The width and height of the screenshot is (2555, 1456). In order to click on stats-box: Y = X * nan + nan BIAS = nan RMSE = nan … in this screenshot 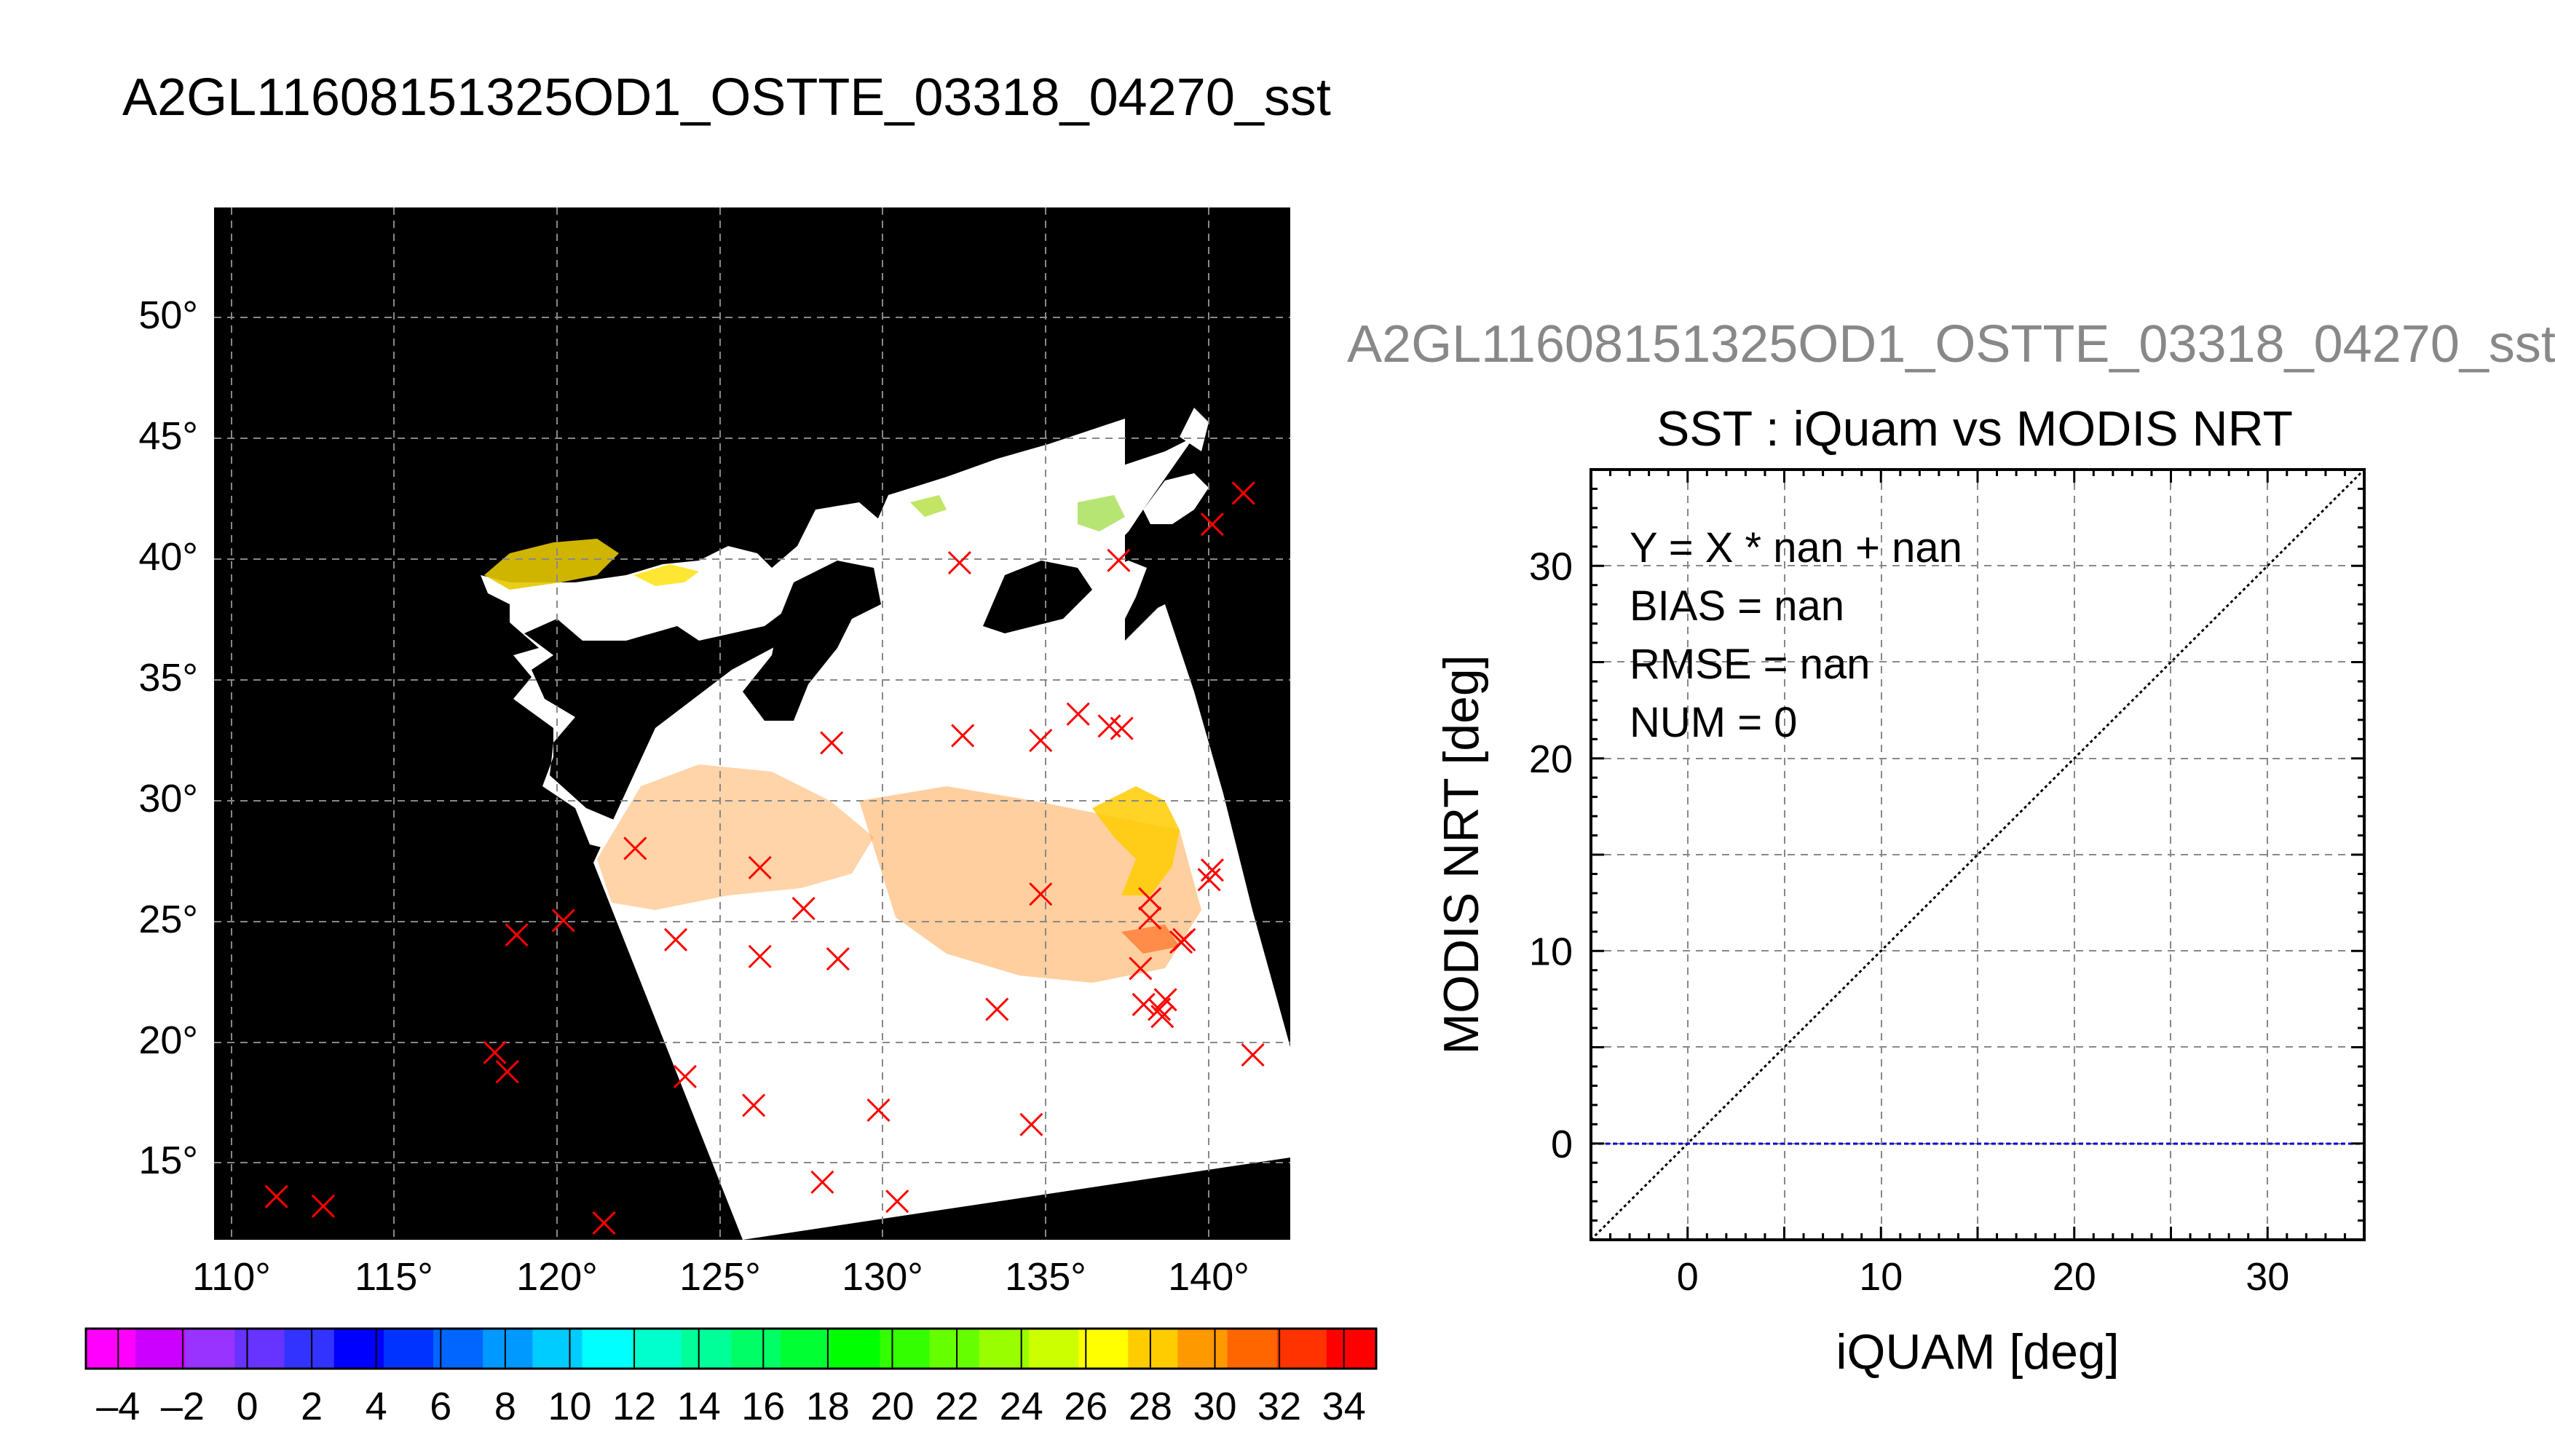, I will do `click(1796, 635)`.